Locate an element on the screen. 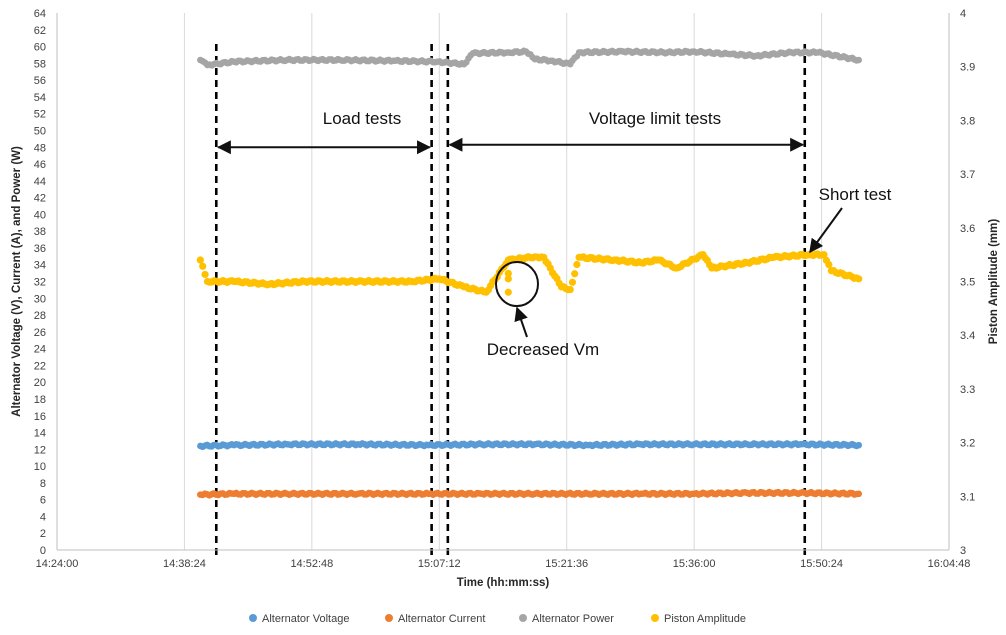 Image resolution: width=1006 pixels, height=635 pixels. y2-tick-label: 3.1 is located at coordinates (967, 497).